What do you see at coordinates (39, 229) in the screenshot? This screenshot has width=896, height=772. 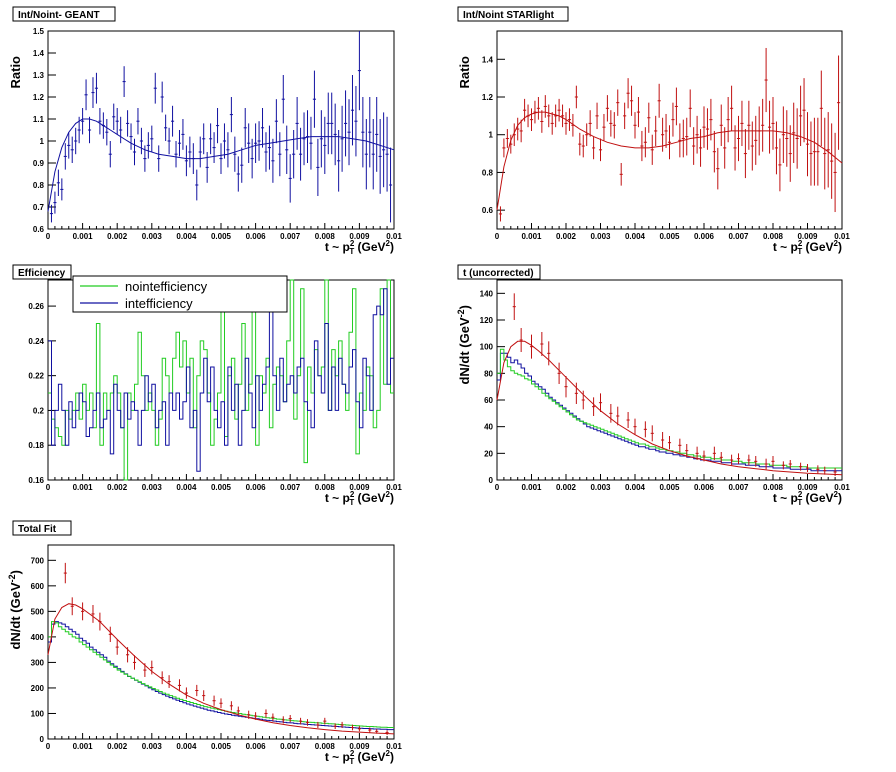 I see `y-tick-label: 0.6` at bounding box center [39, 229].